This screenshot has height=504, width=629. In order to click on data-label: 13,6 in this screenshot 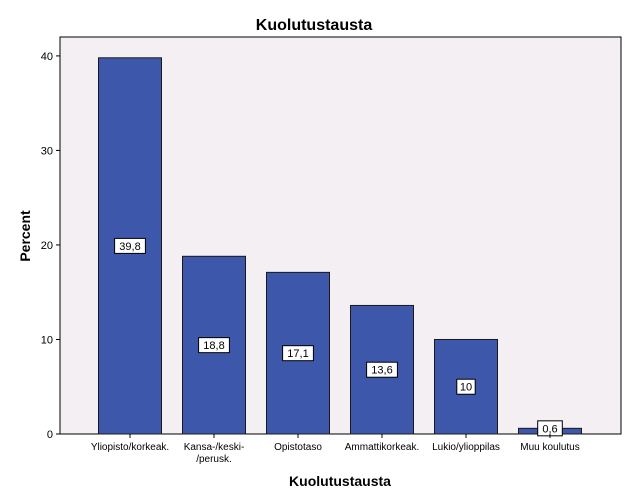, I will do `click(381, 371)`.